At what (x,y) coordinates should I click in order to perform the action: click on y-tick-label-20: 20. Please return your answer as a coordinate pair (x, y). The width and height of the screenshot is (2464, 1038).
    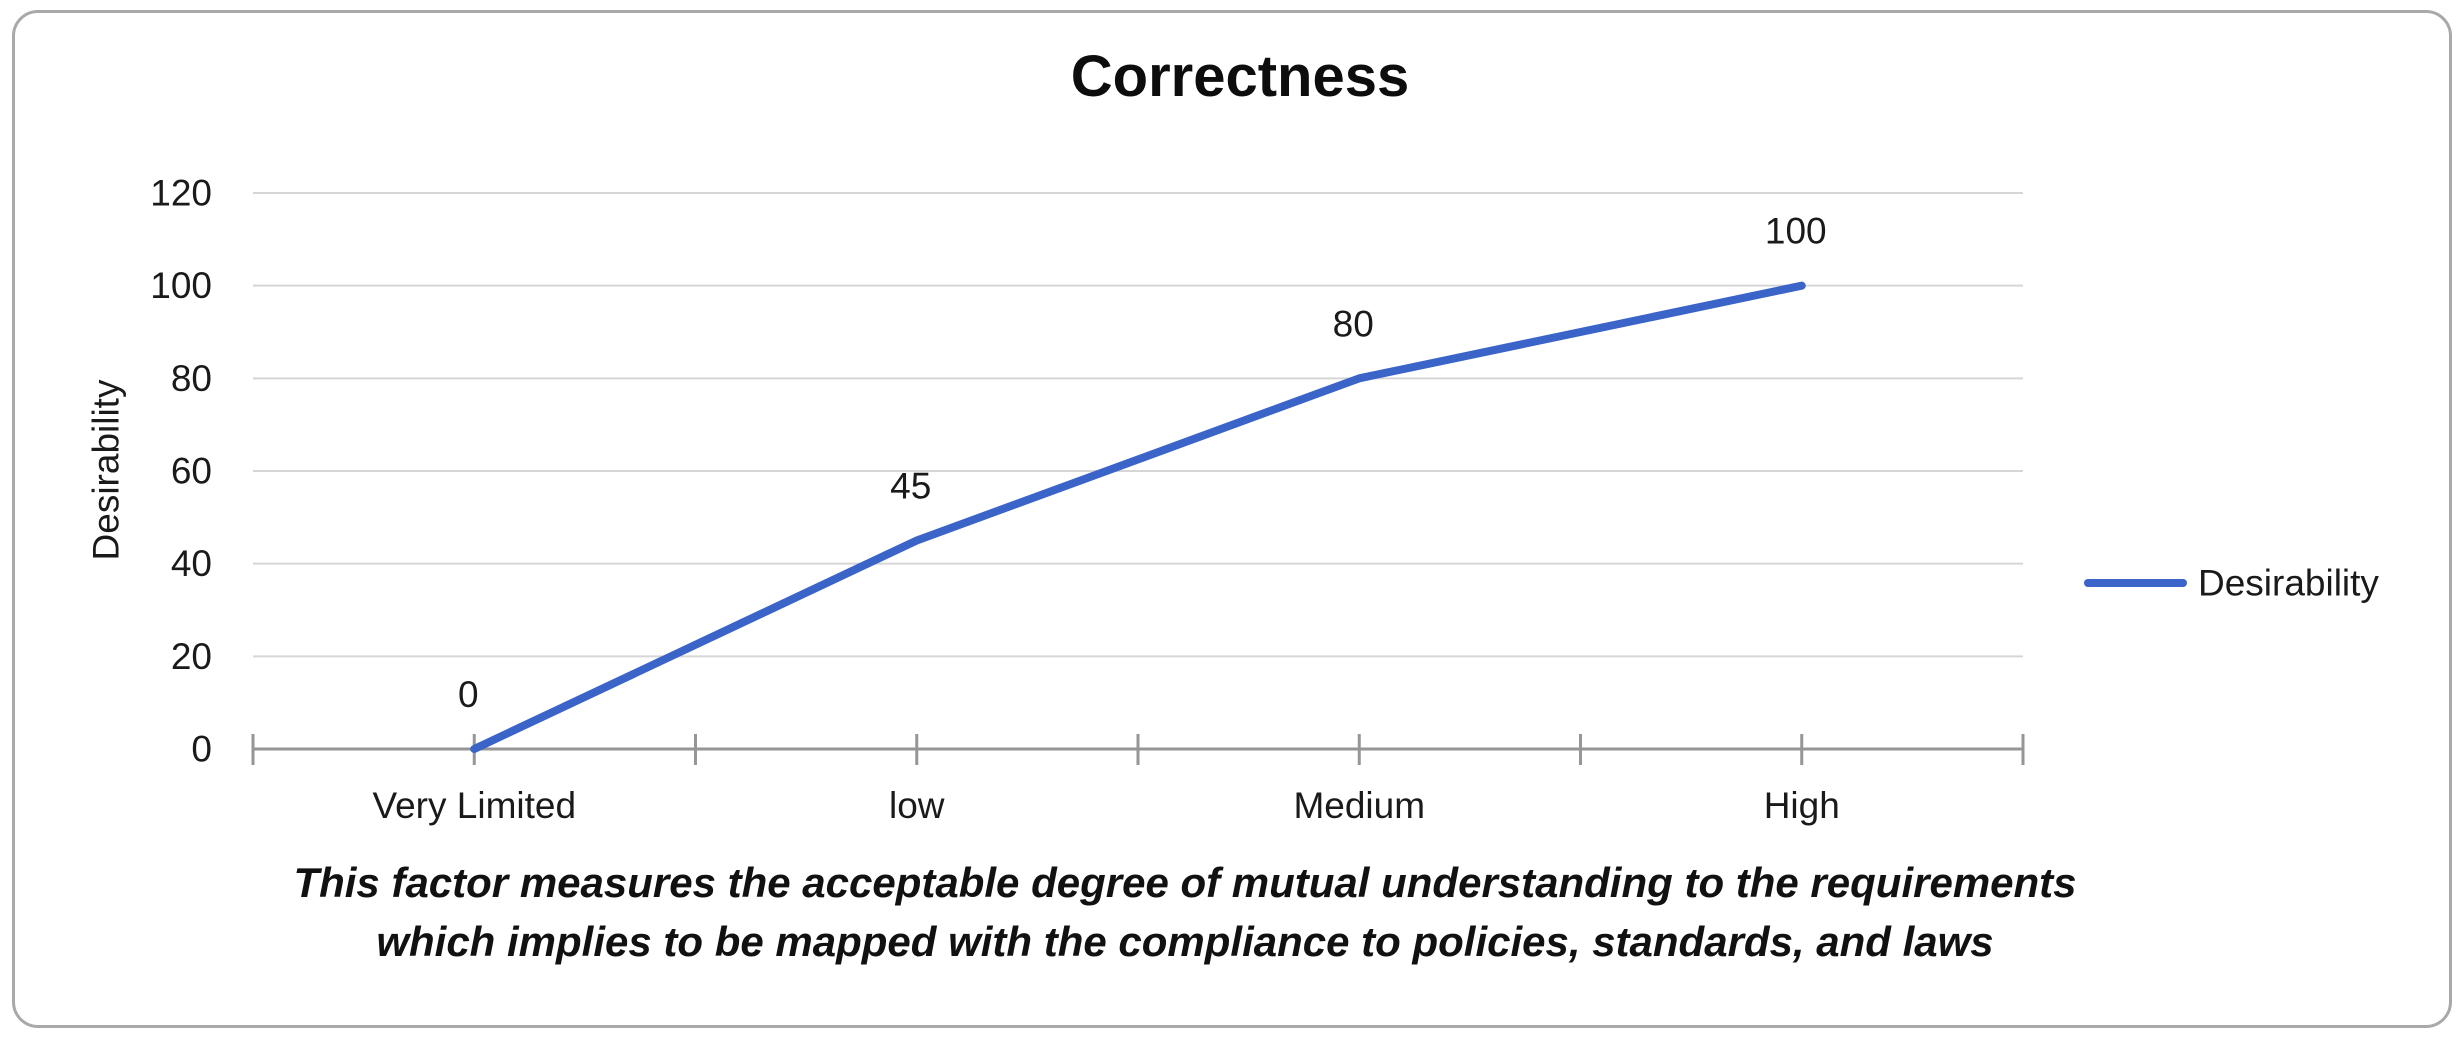
    Looking at the image, I should click on (191, 656).